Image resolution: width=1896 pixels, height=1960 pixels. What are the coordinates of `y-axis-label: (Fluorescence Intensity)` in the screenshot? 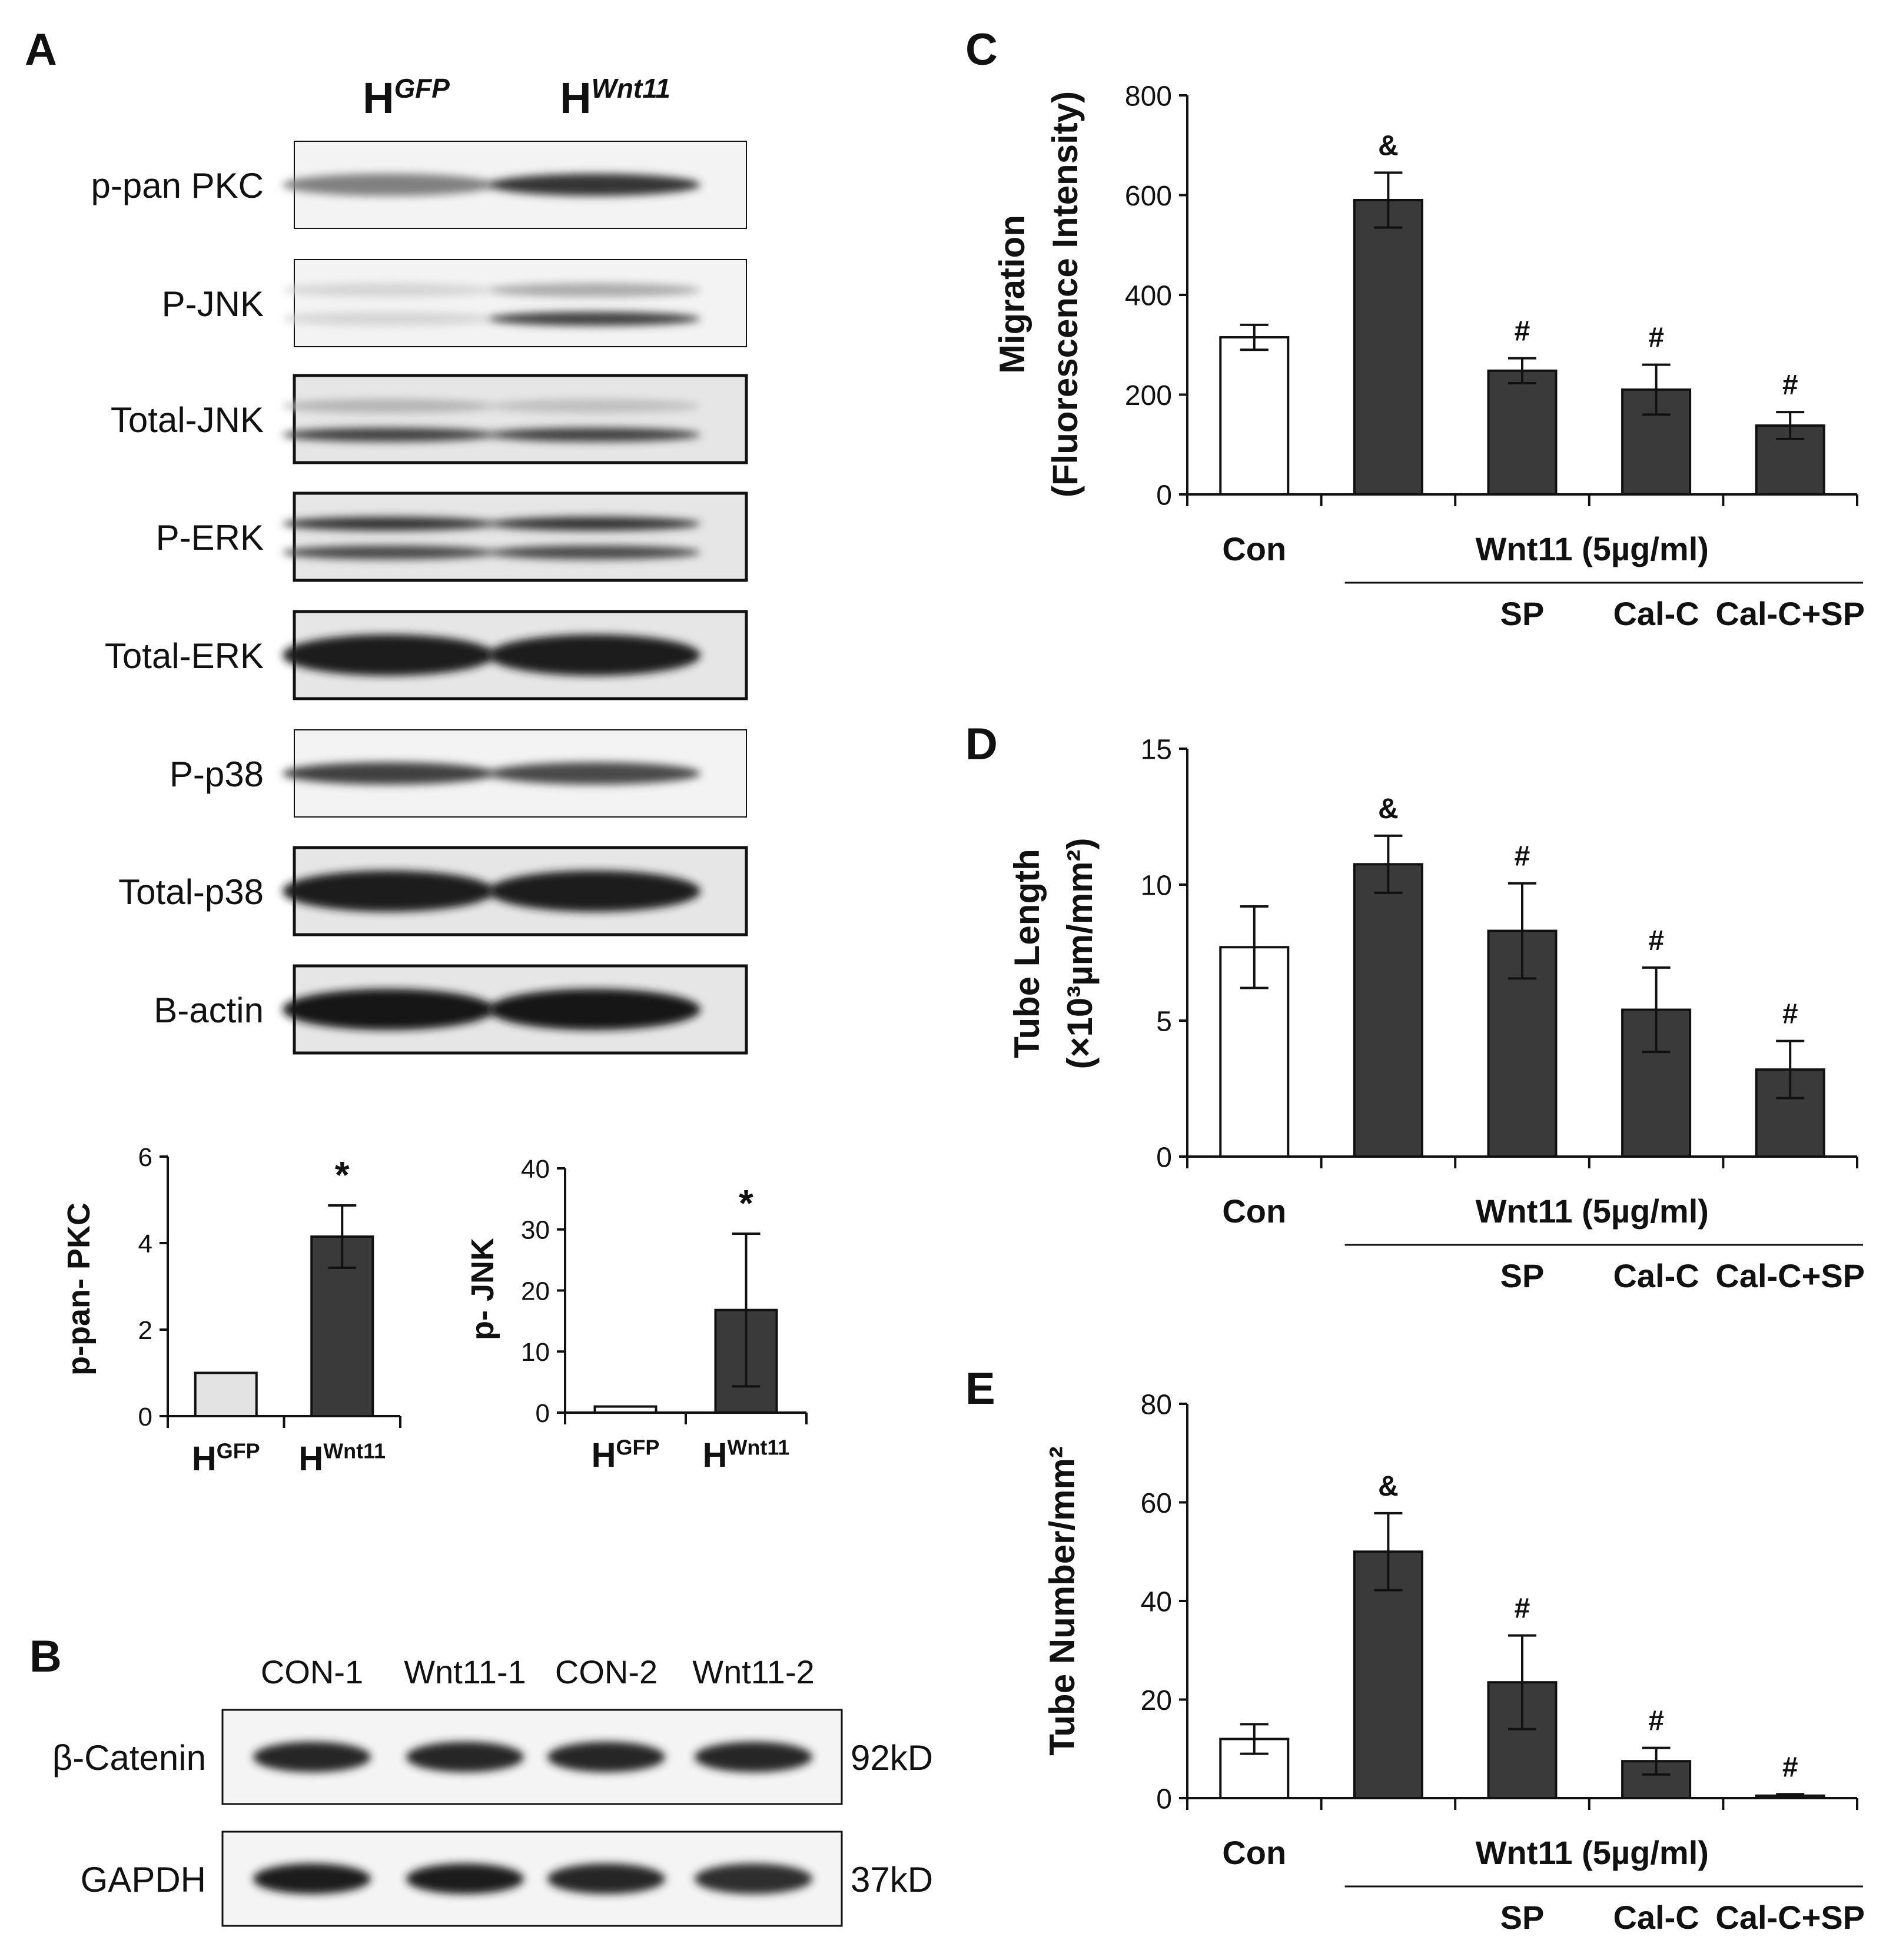 It's located at (1065, 294).